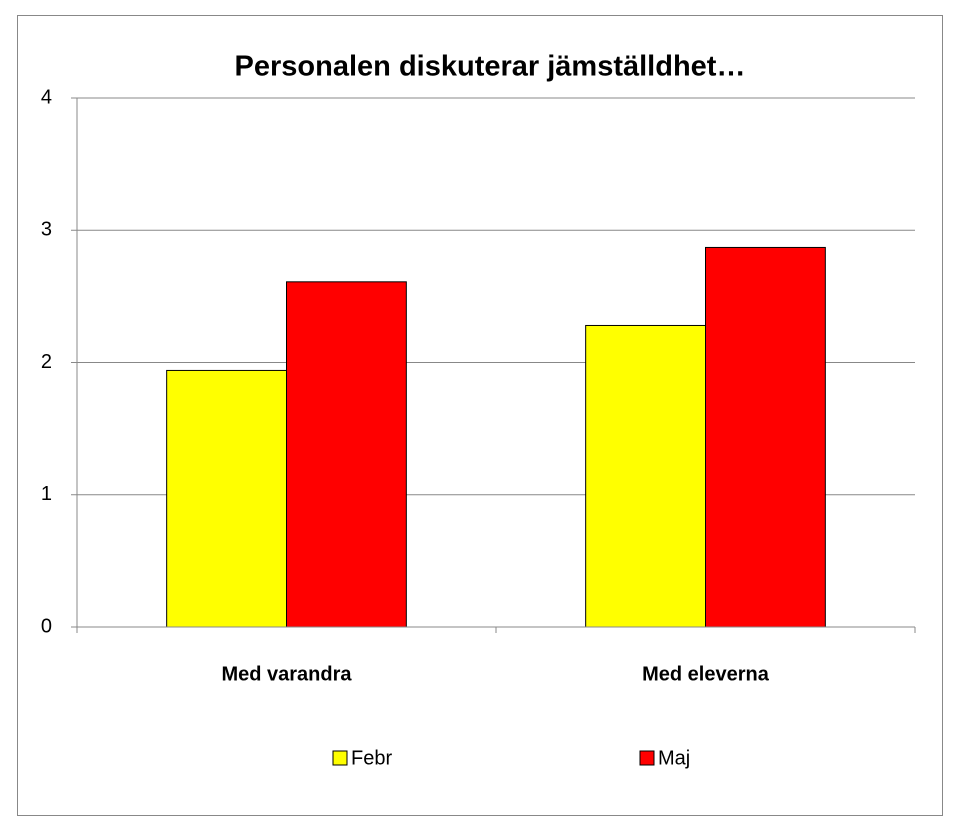 This screenshot has height=832, width=959. I want to click on x-tick-label: Med eleverna, so click(706, 674).